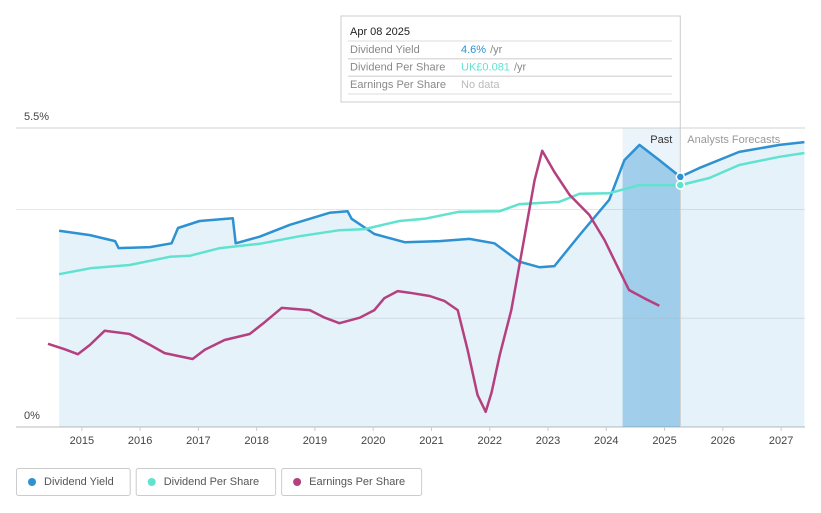 The image size is (821, 513). Describe the element at coordinates (140, 441) in the screenshot. I see `x-tick-label: 2016` at that location.